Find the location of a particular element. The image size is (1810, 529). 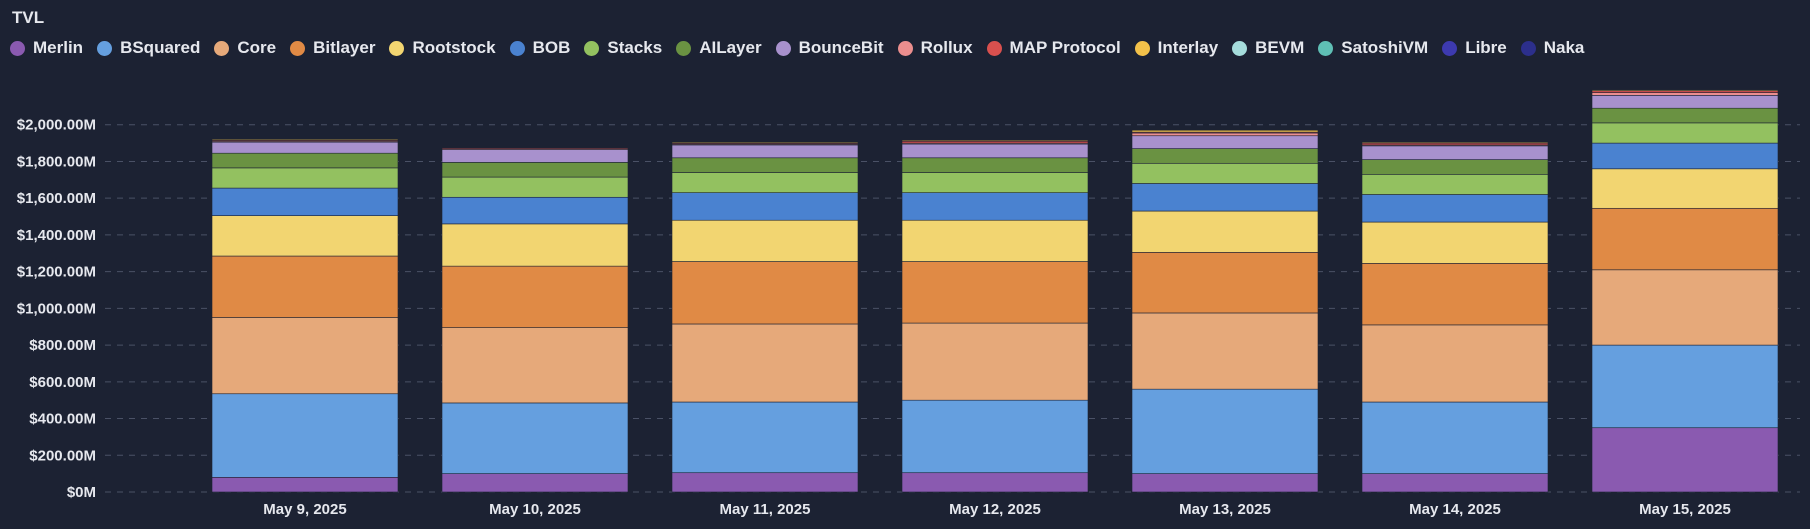

legend-item: Bitlayer is located at coordinates (332, 48).